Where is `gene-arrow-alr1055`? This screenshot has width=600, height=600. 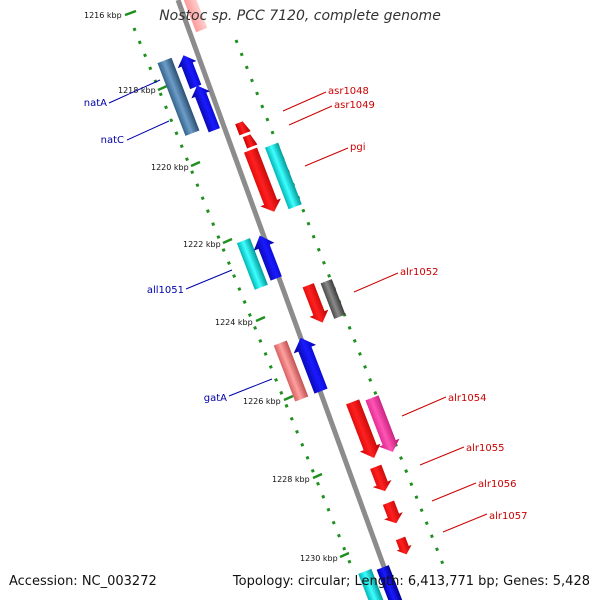 gene-arrow-alr1055 is located at coordinates (380, 478).